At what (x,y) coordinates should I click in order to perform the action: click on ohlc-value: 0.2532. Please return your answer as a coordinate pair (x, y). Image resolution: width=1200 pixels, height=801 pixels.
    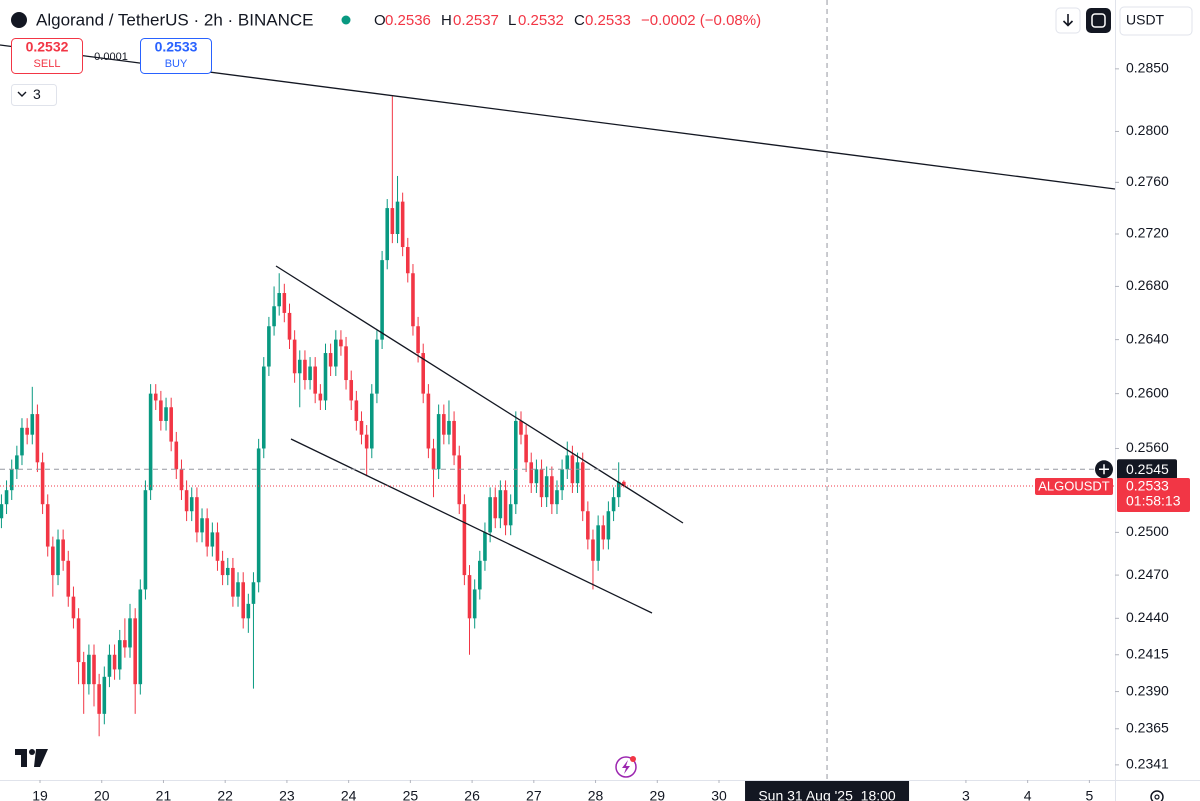
    Looking at the image, I should click on (541, 20).